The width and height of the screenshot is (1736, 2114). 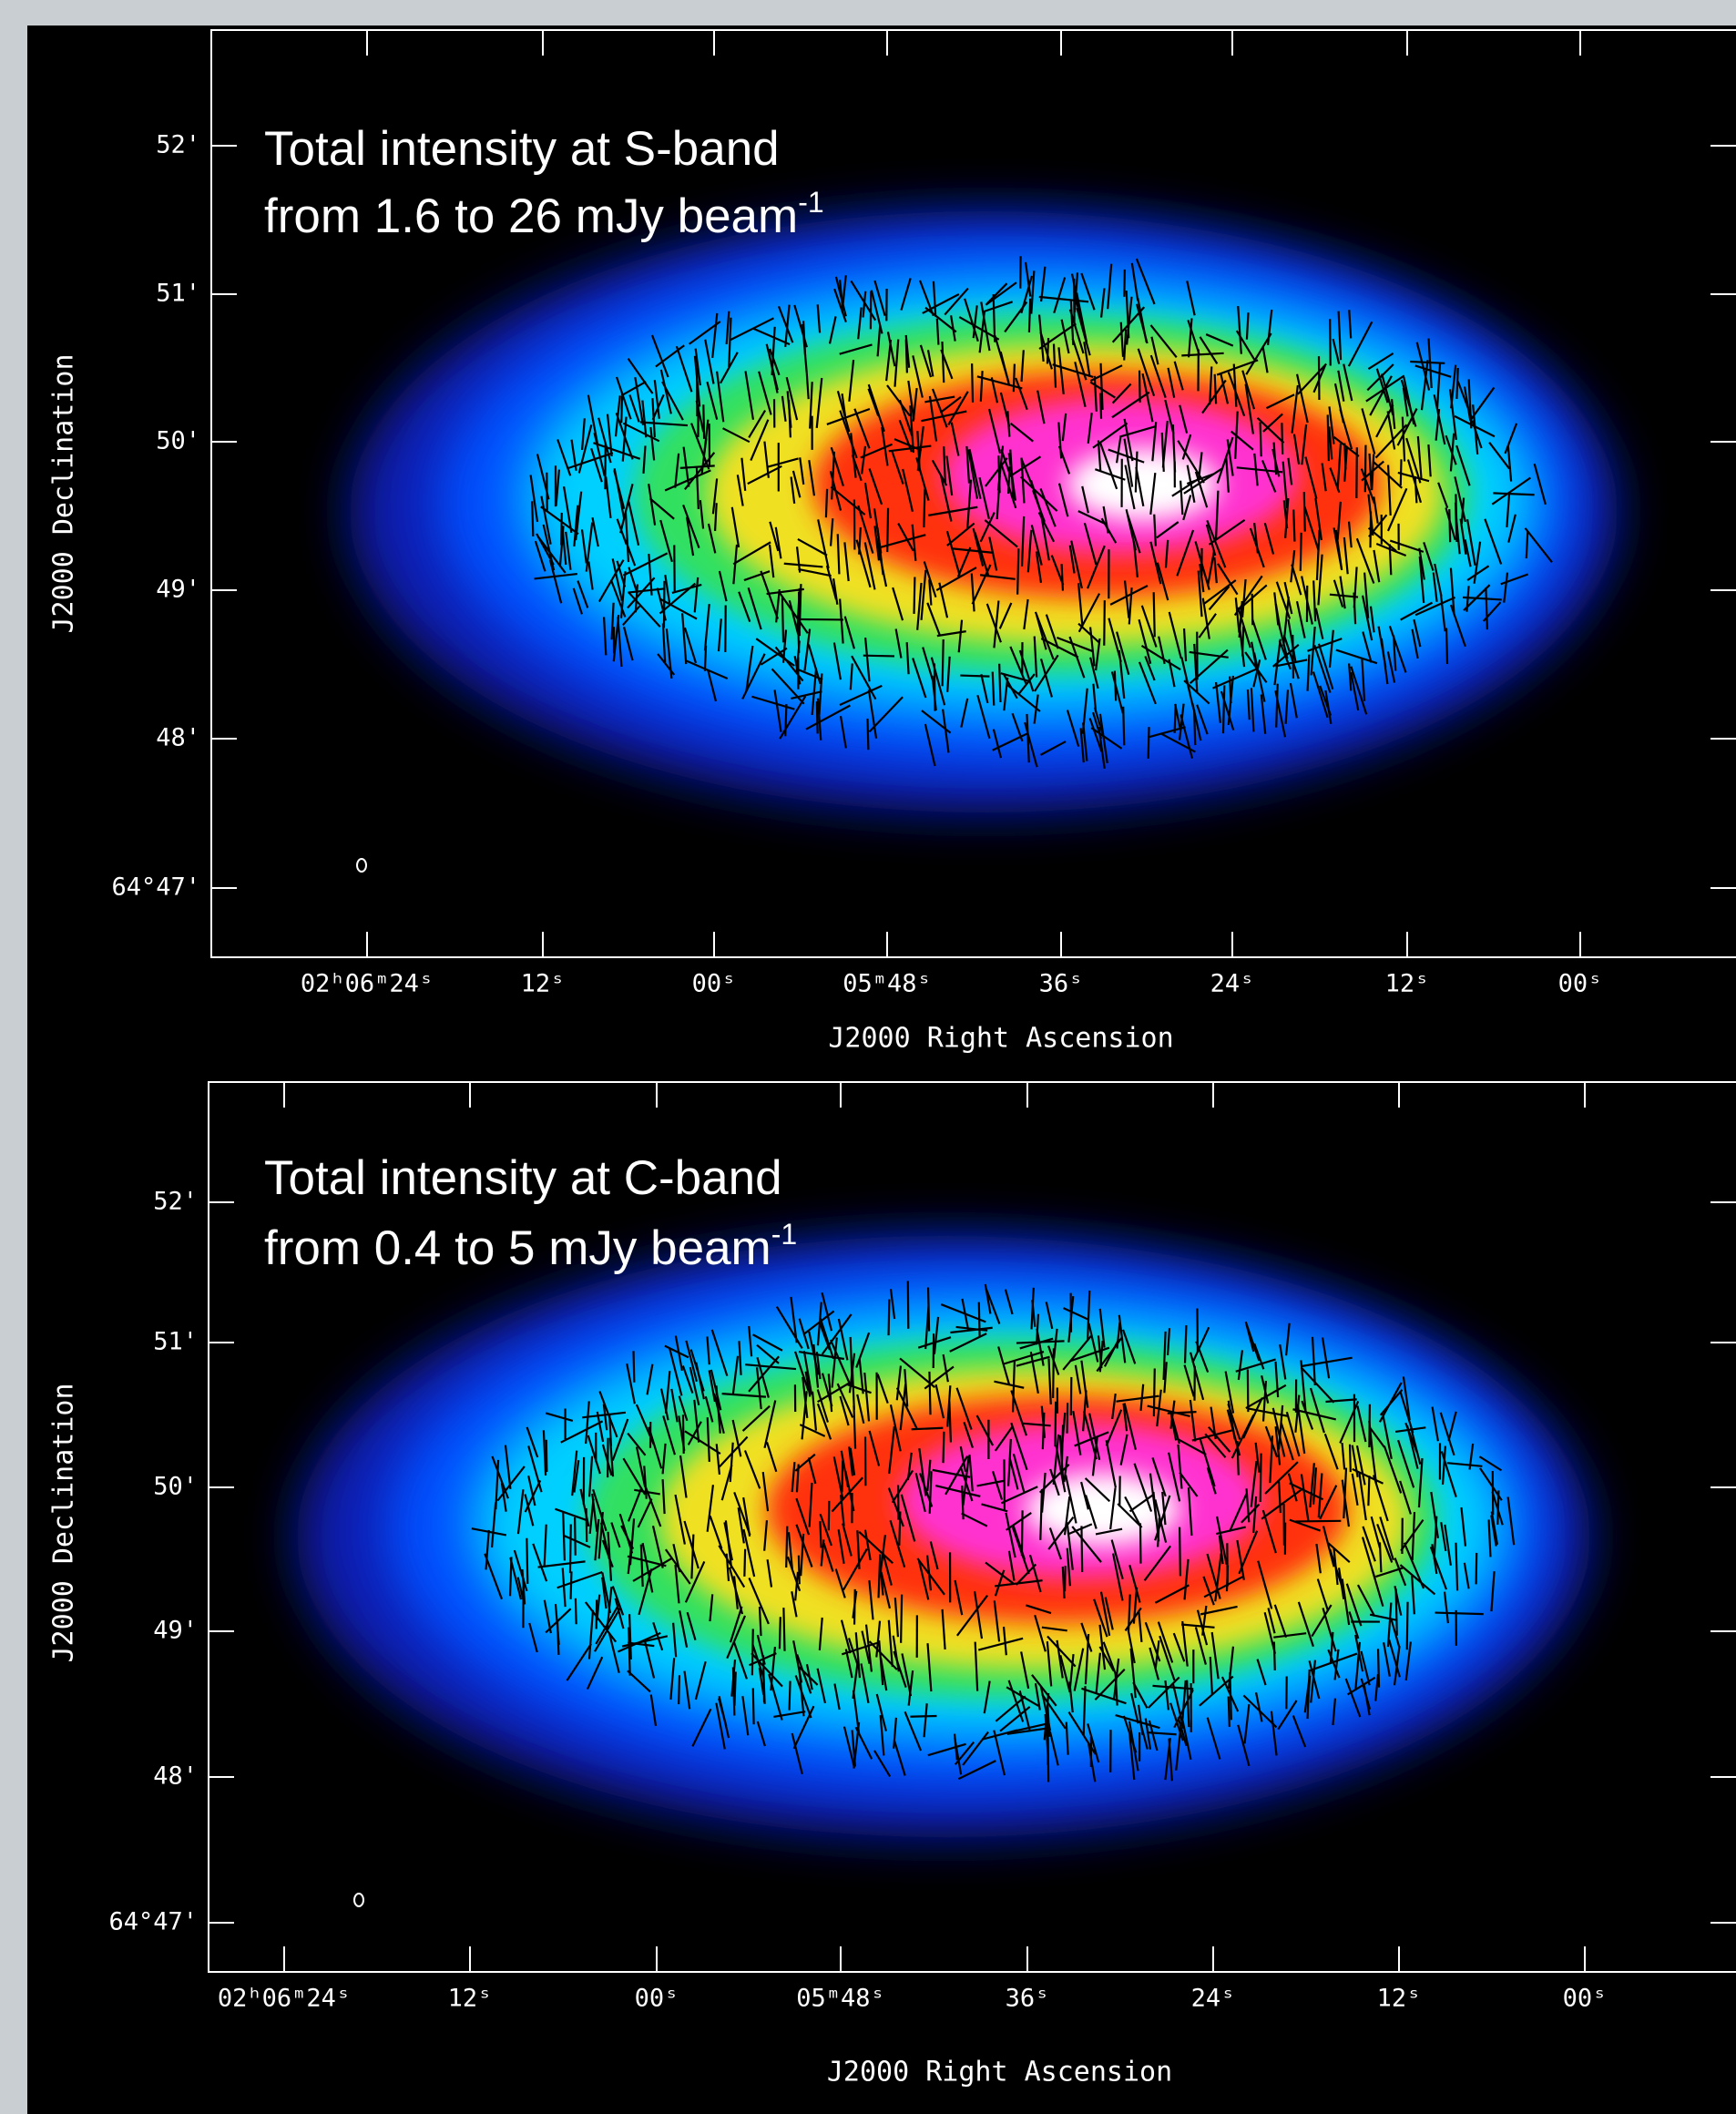 What do you see at coordinates (367, 984) in the screenshot?
I see `x-tick-label: 02ʰ06ᵐ24ˢ` at bounding box center [367, 984].